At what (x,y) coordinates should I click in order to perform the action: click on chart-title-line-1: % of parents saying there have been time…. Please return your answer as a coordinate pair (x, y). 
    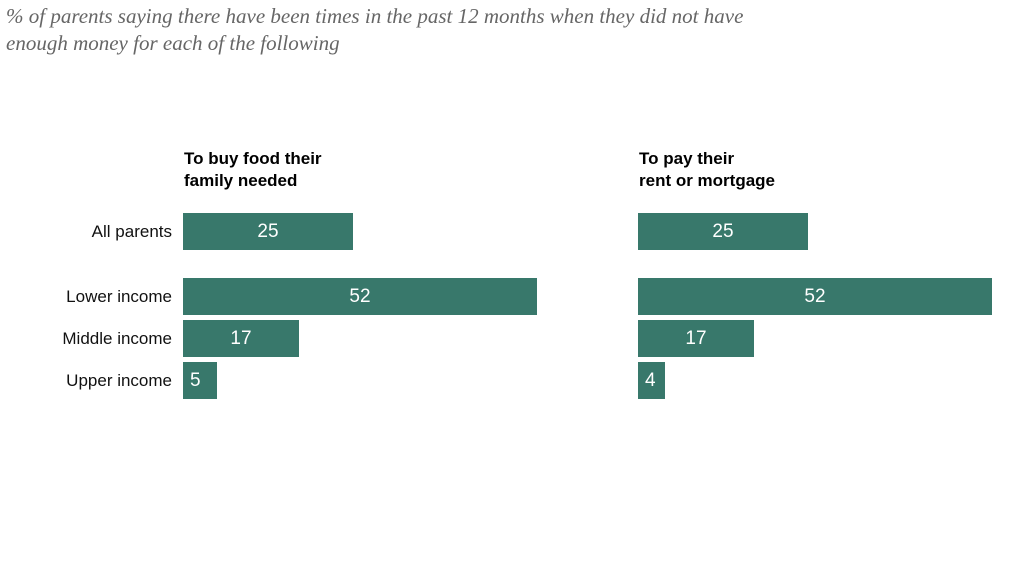
    Looking at the image, I should click on (375, 16).